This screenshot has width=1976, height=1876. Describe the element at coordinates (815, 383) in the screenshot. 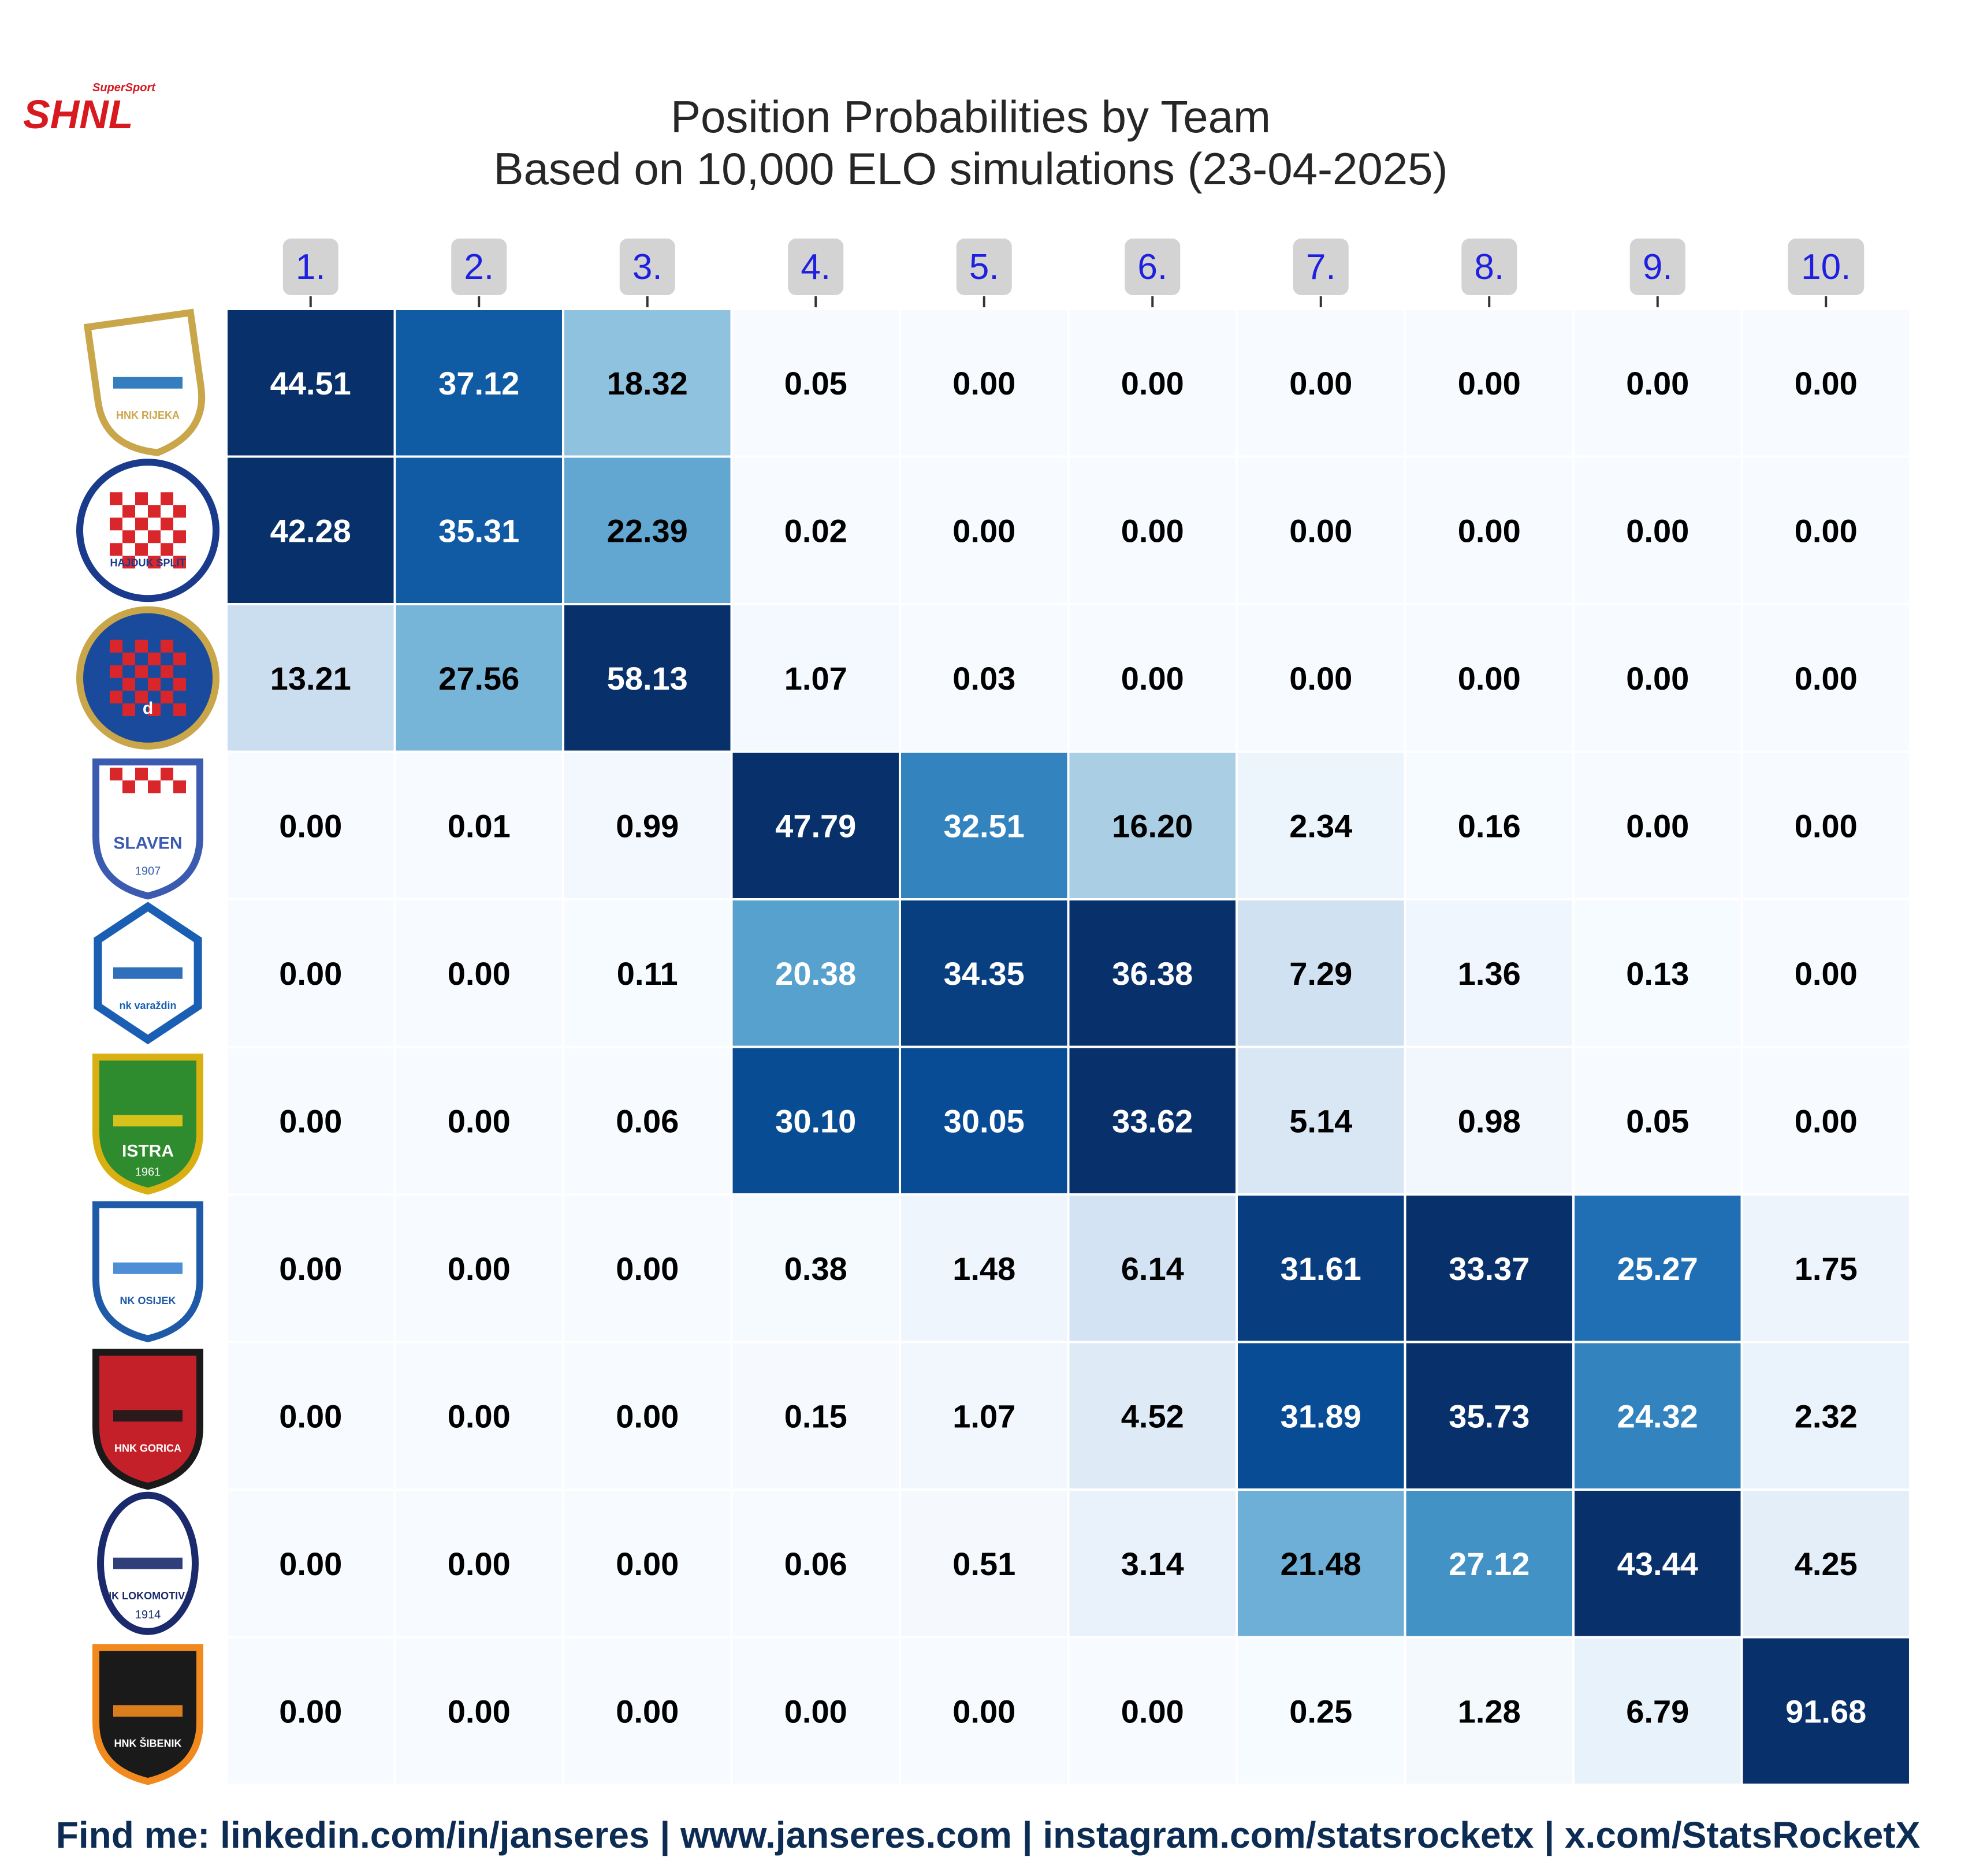

I see `cell-value-label: 0.05` at that location.